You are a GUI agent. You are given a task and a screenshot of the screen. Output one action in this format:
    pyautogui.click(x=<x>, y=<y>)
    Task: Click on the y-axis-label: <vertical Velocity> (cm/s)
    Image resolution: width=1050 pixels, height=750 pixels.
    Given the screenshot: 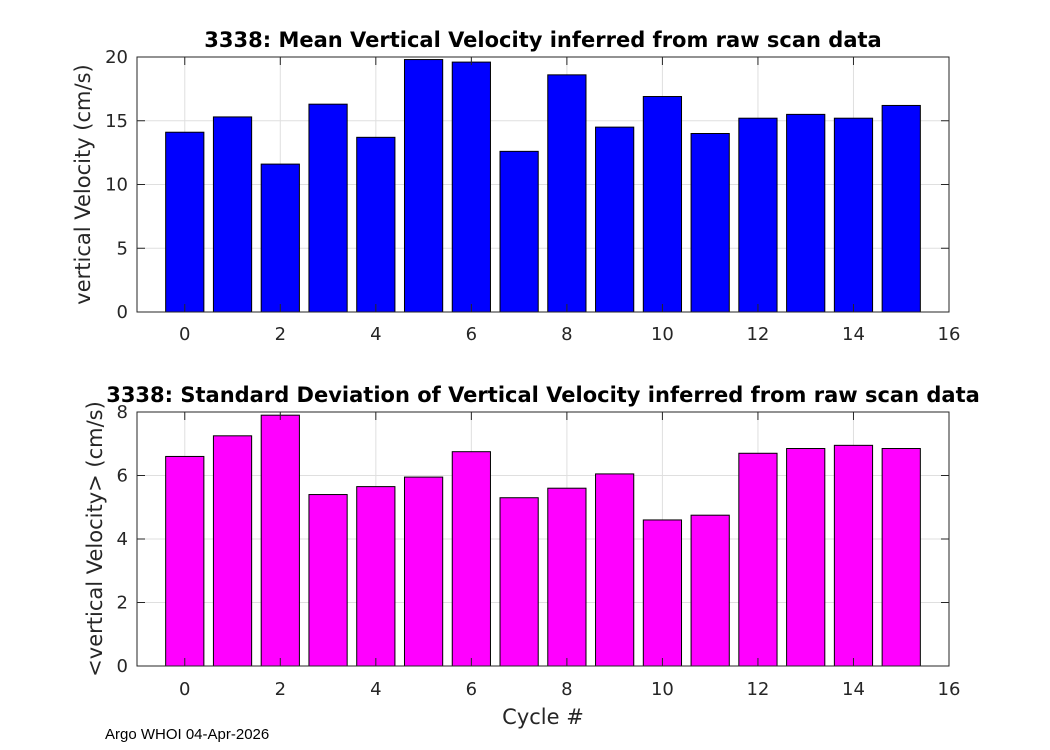 What is the action you would take?
    pyautogui.click(x=95, y=539)
    